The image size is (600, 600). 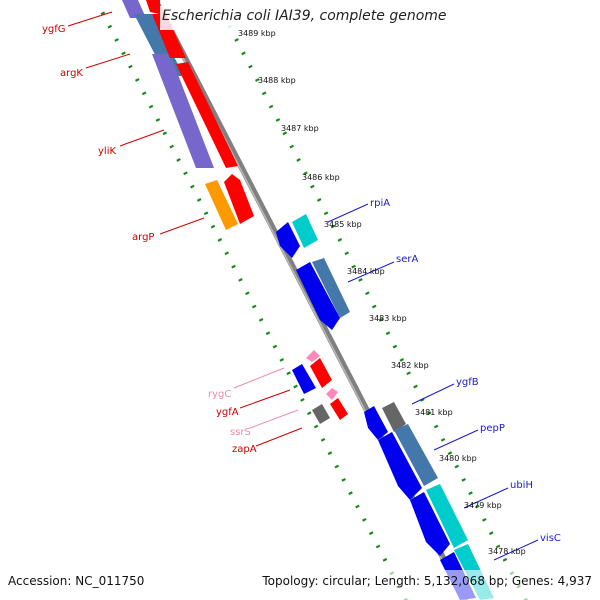 I want to click on label-ygfB: ygfB, so click(x=467, y=382).